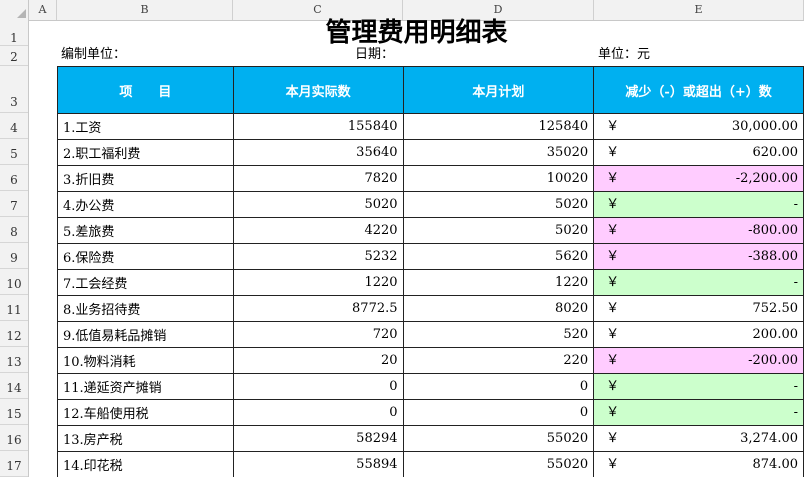 The image size is (804, 477). Describe the element at coordinates (318, 230) in the screenshot. I see `cell-actual: 4220` at that location.